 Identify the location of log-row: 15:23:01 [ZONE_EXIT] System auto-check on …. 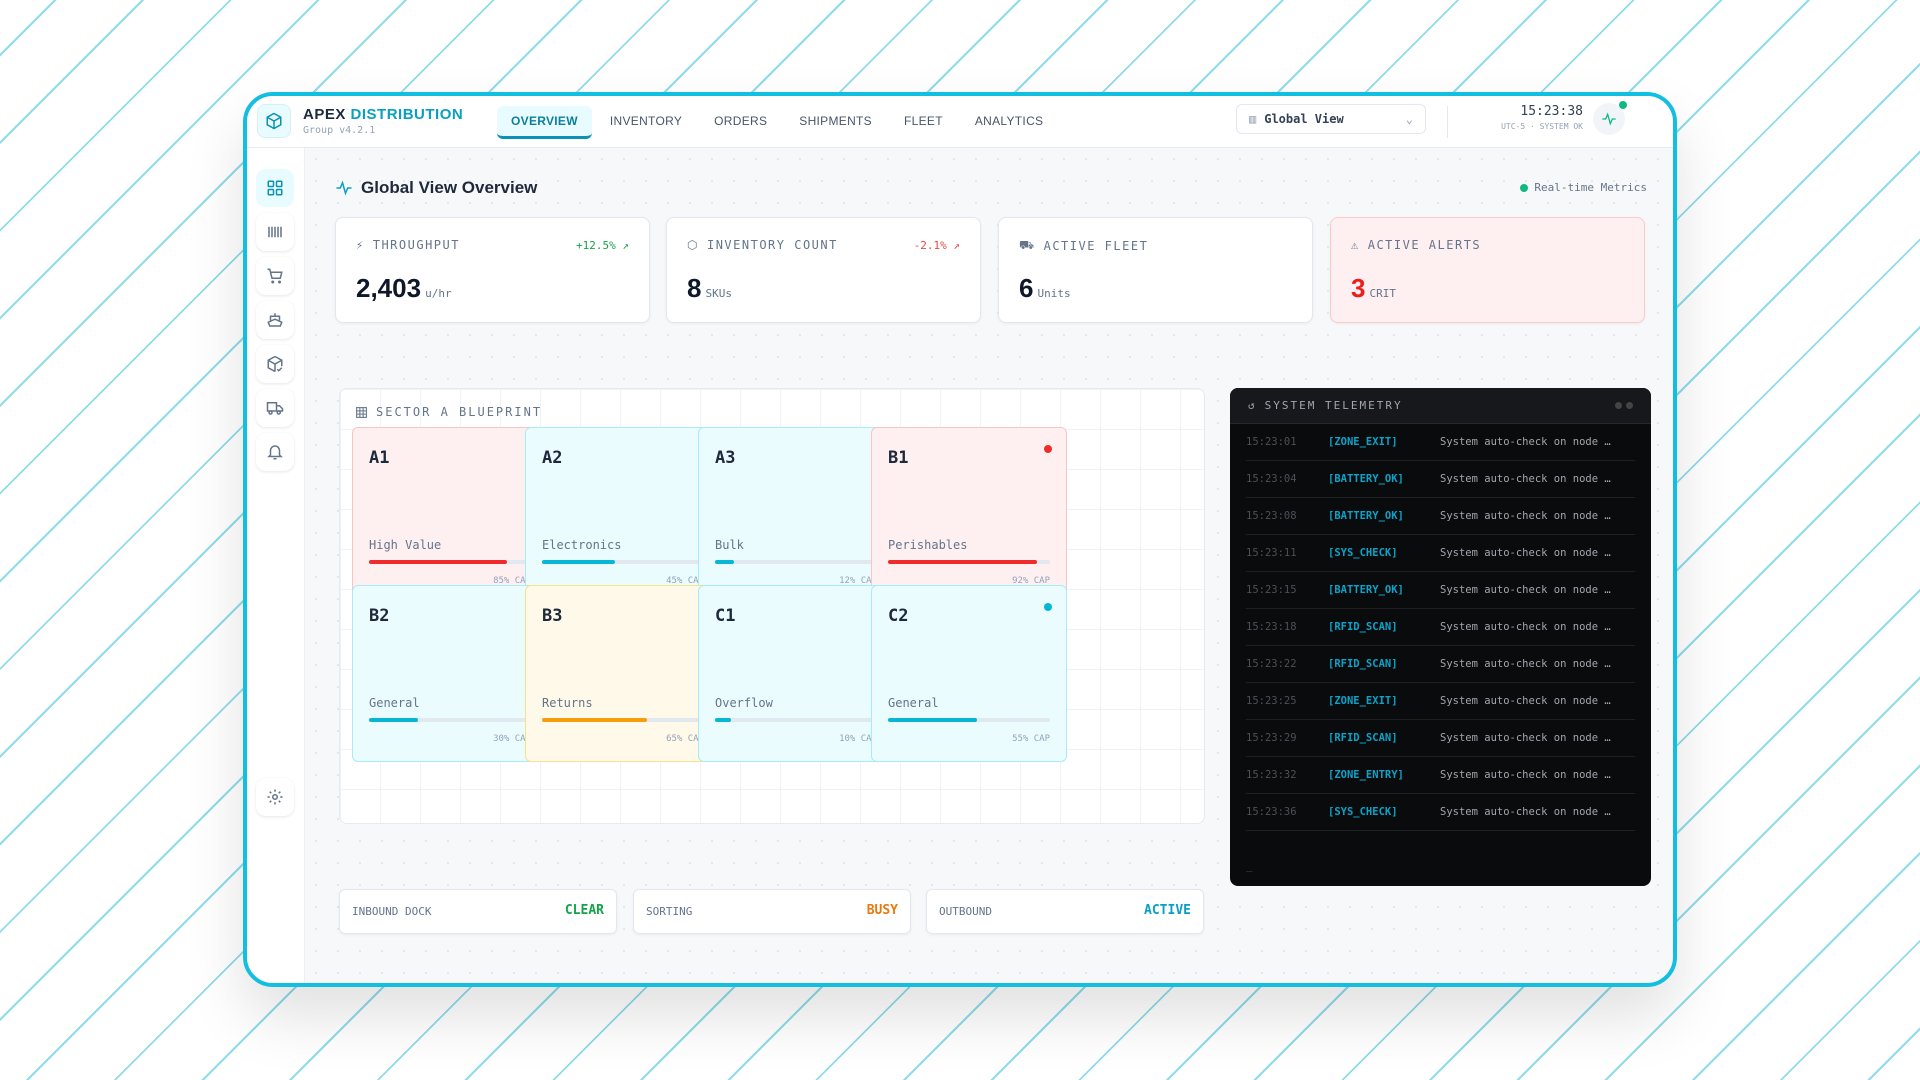
(1440, 442).